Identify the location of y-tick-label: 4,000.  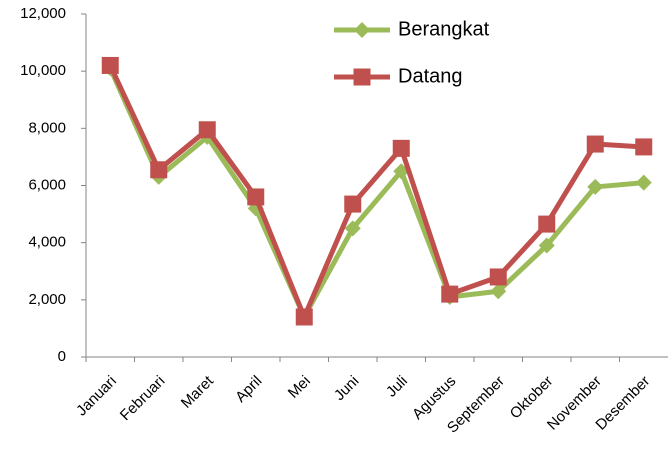
(47, 242).